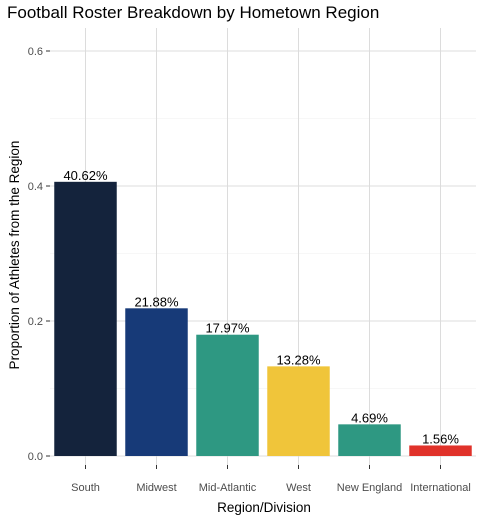  I want to click on y-tick-label: 0.4, so click(35, 187).